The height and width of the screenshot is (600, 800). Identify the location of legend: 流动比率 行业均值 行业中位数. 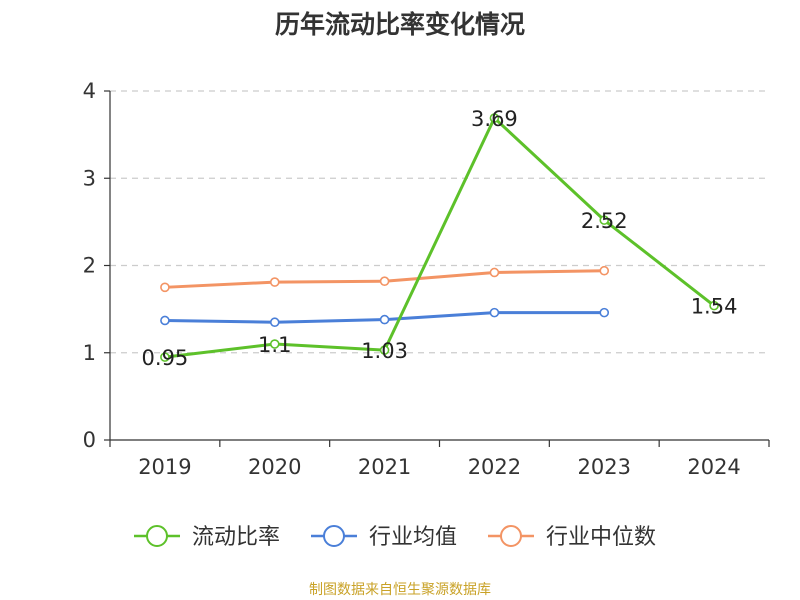
(395, 537).